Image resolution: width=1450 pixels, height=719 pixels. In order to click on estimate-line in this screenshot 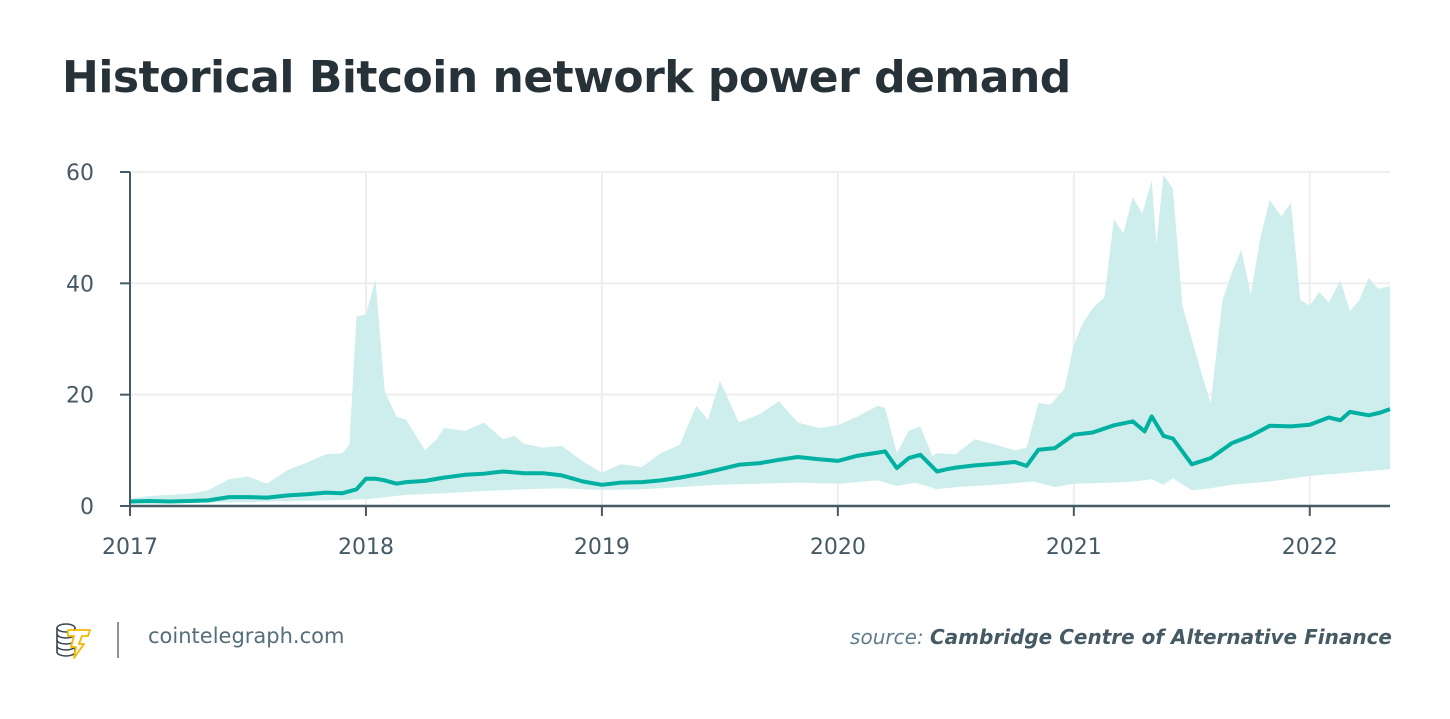, I will do `click(760, 455)`.